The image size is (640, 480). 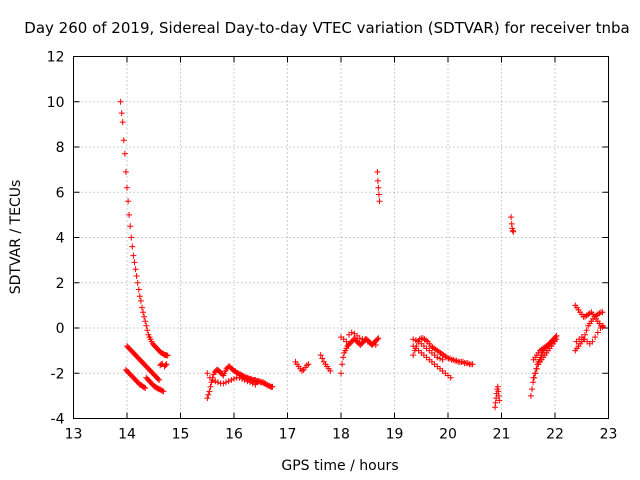 I want to click on x-tick-label: 18, so click(x=341, y=435).